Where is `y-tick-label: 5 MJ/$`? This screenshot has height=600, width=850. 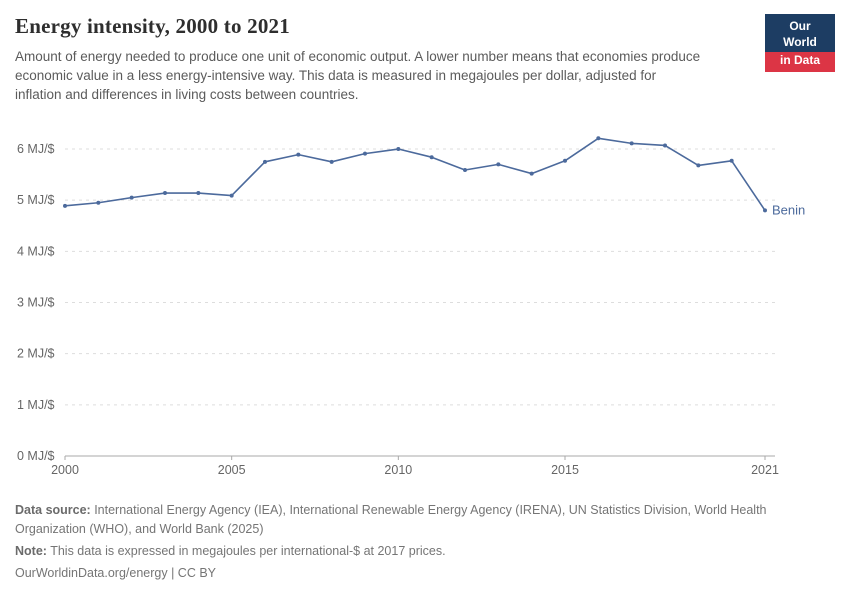 y-tick-label: 5 MJ/$ is located at coordinates (36, 201).